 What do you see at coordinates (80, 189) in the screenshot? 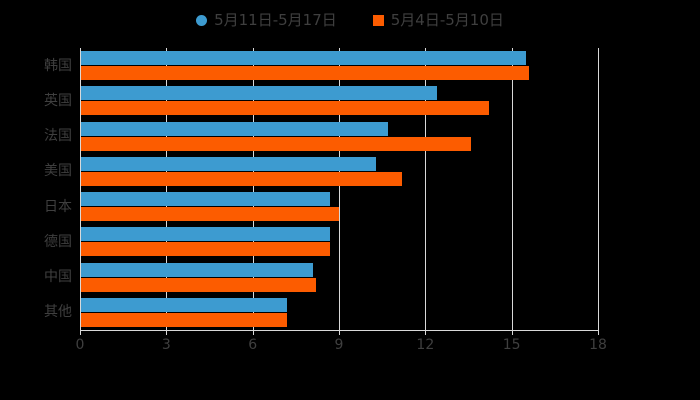
I see `y-axis-line` at bounding box center [80, 189].